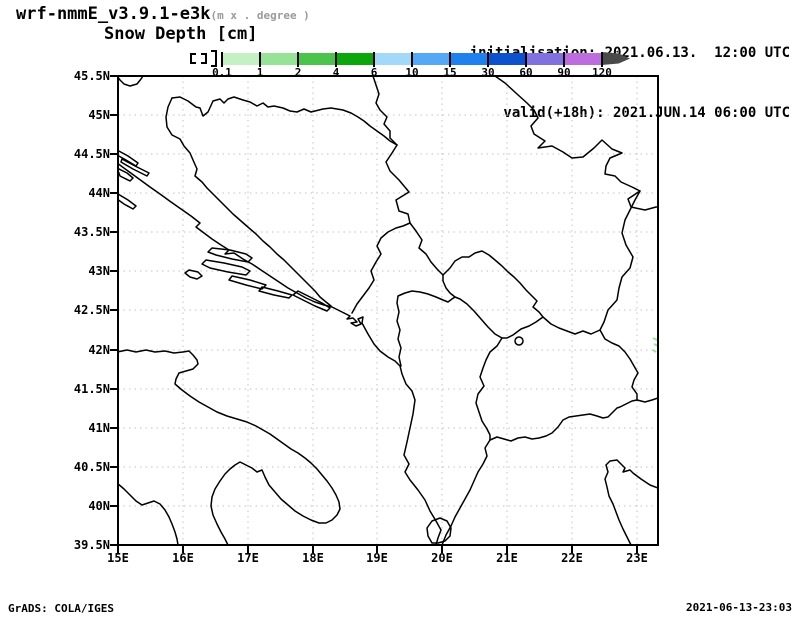 Image resolution: width=800 pixels, height=618 pixels. I want to click on x-axis-label: 18E, so click(313, 558).